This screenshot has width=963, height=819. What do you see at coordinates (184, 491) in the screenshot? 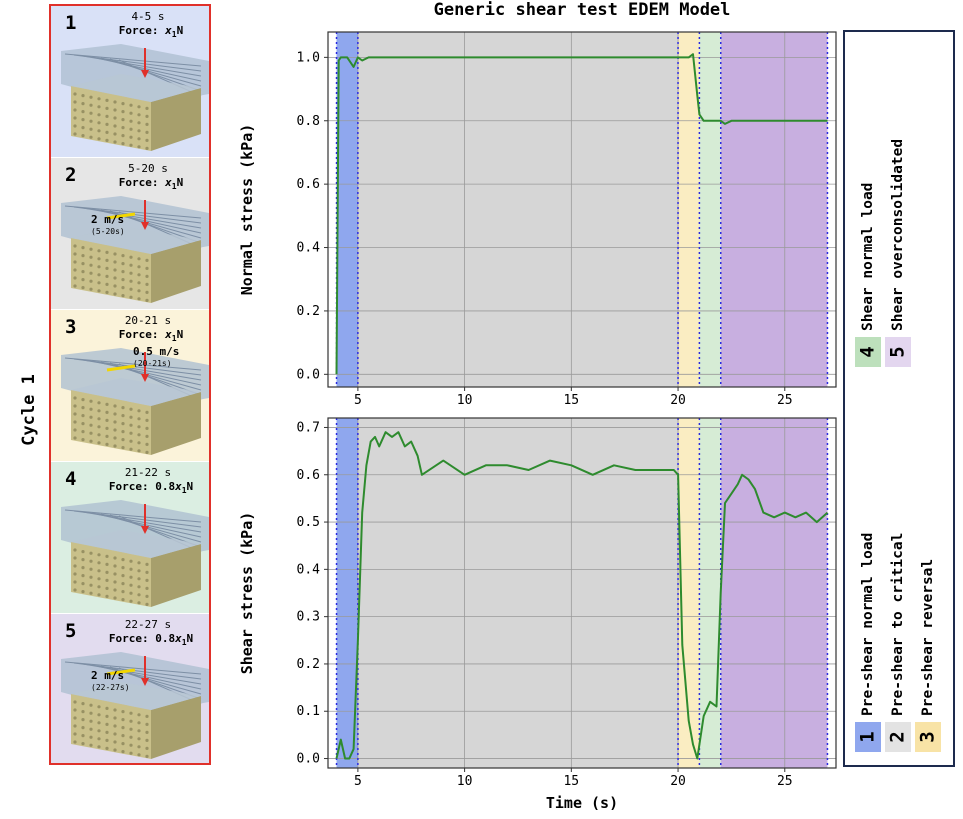
I see `force-subscript: 1` at bounding box center [184, 491].